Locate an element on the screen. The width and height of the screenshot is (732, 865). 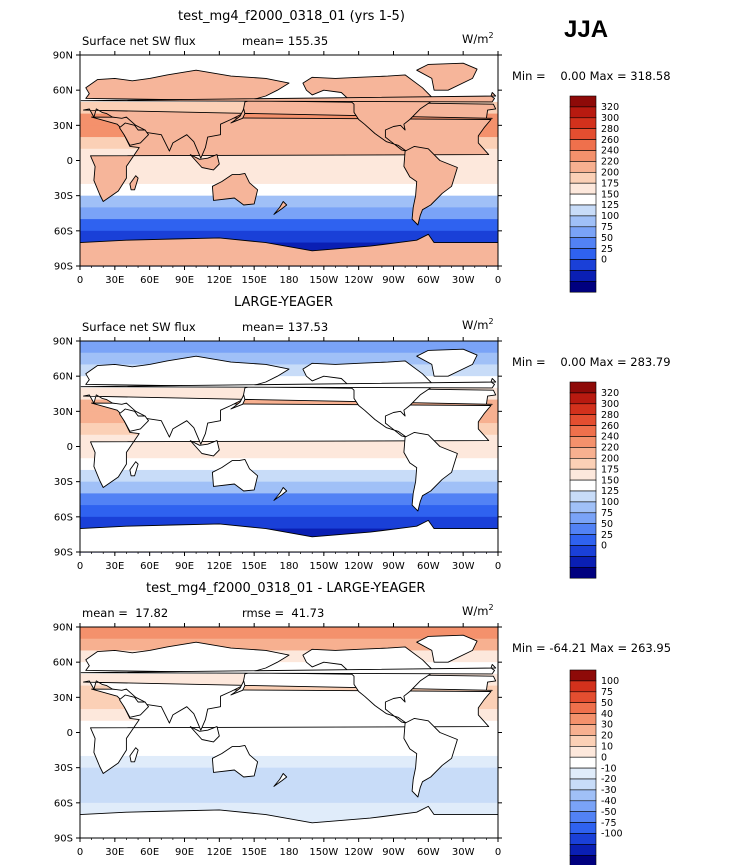
colorbar-label: 150 is located at coordinates (610, 194).